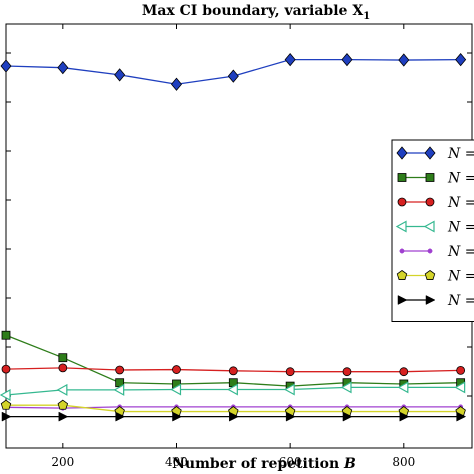  I want to click on chart-title: Max CI boundary, variable X1, so click(256, 12).